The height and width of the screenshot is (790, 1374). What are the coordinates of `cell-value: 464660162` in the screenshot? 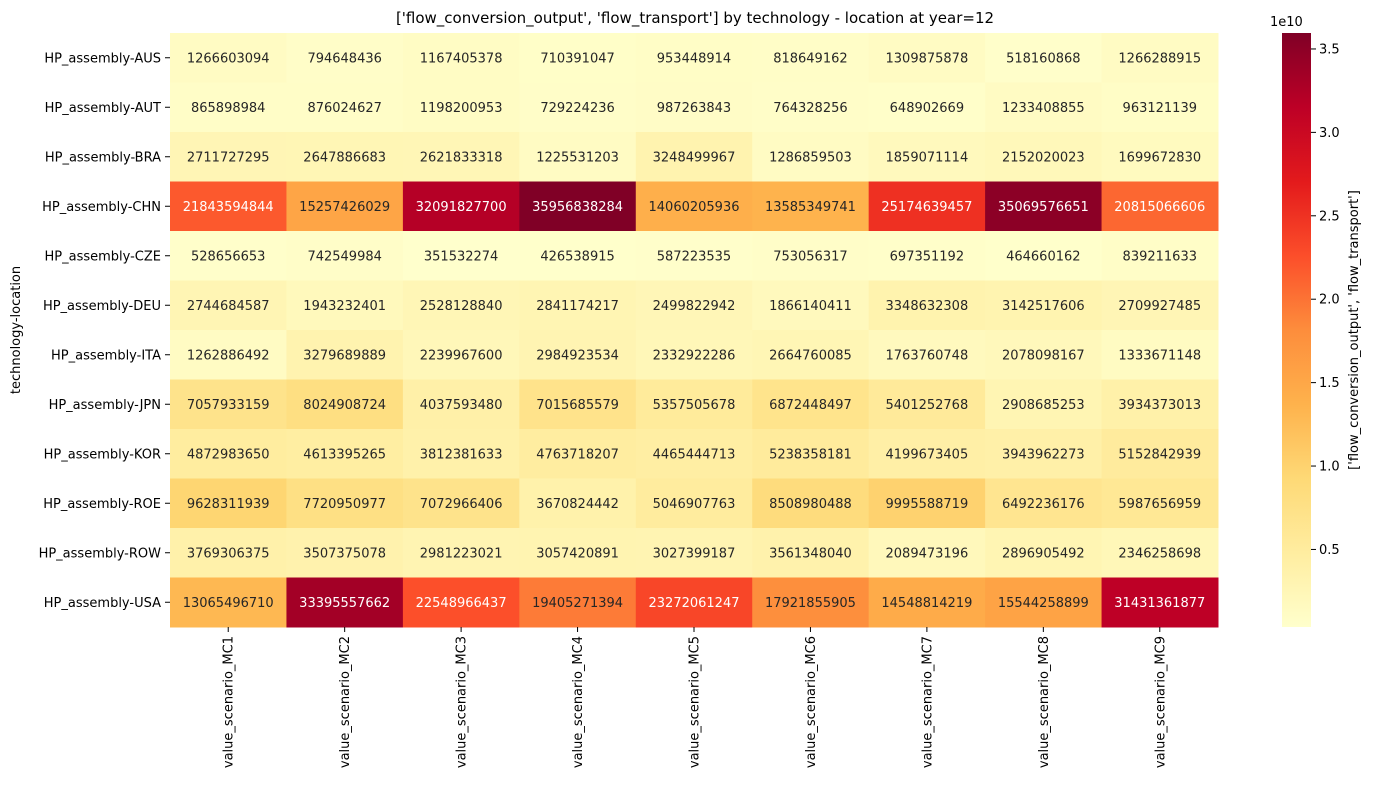 It's located at (1043, 256).